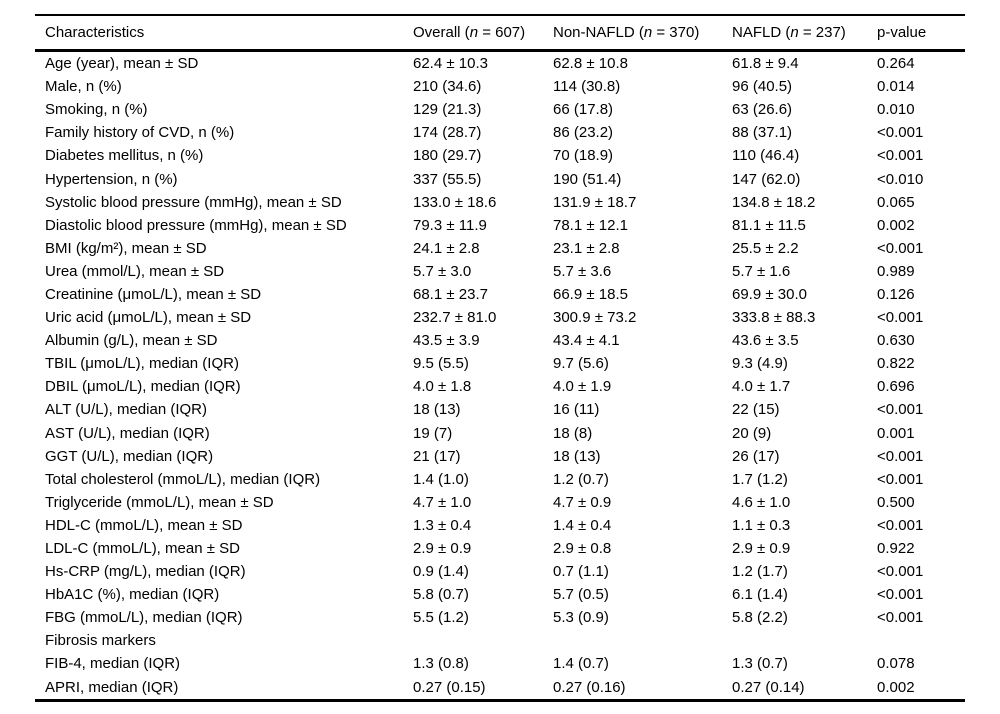 The height and width of the screenshot is (714, 1000). I want to click on cell-non-nafld: 70 (18.9), so click(583, 156).